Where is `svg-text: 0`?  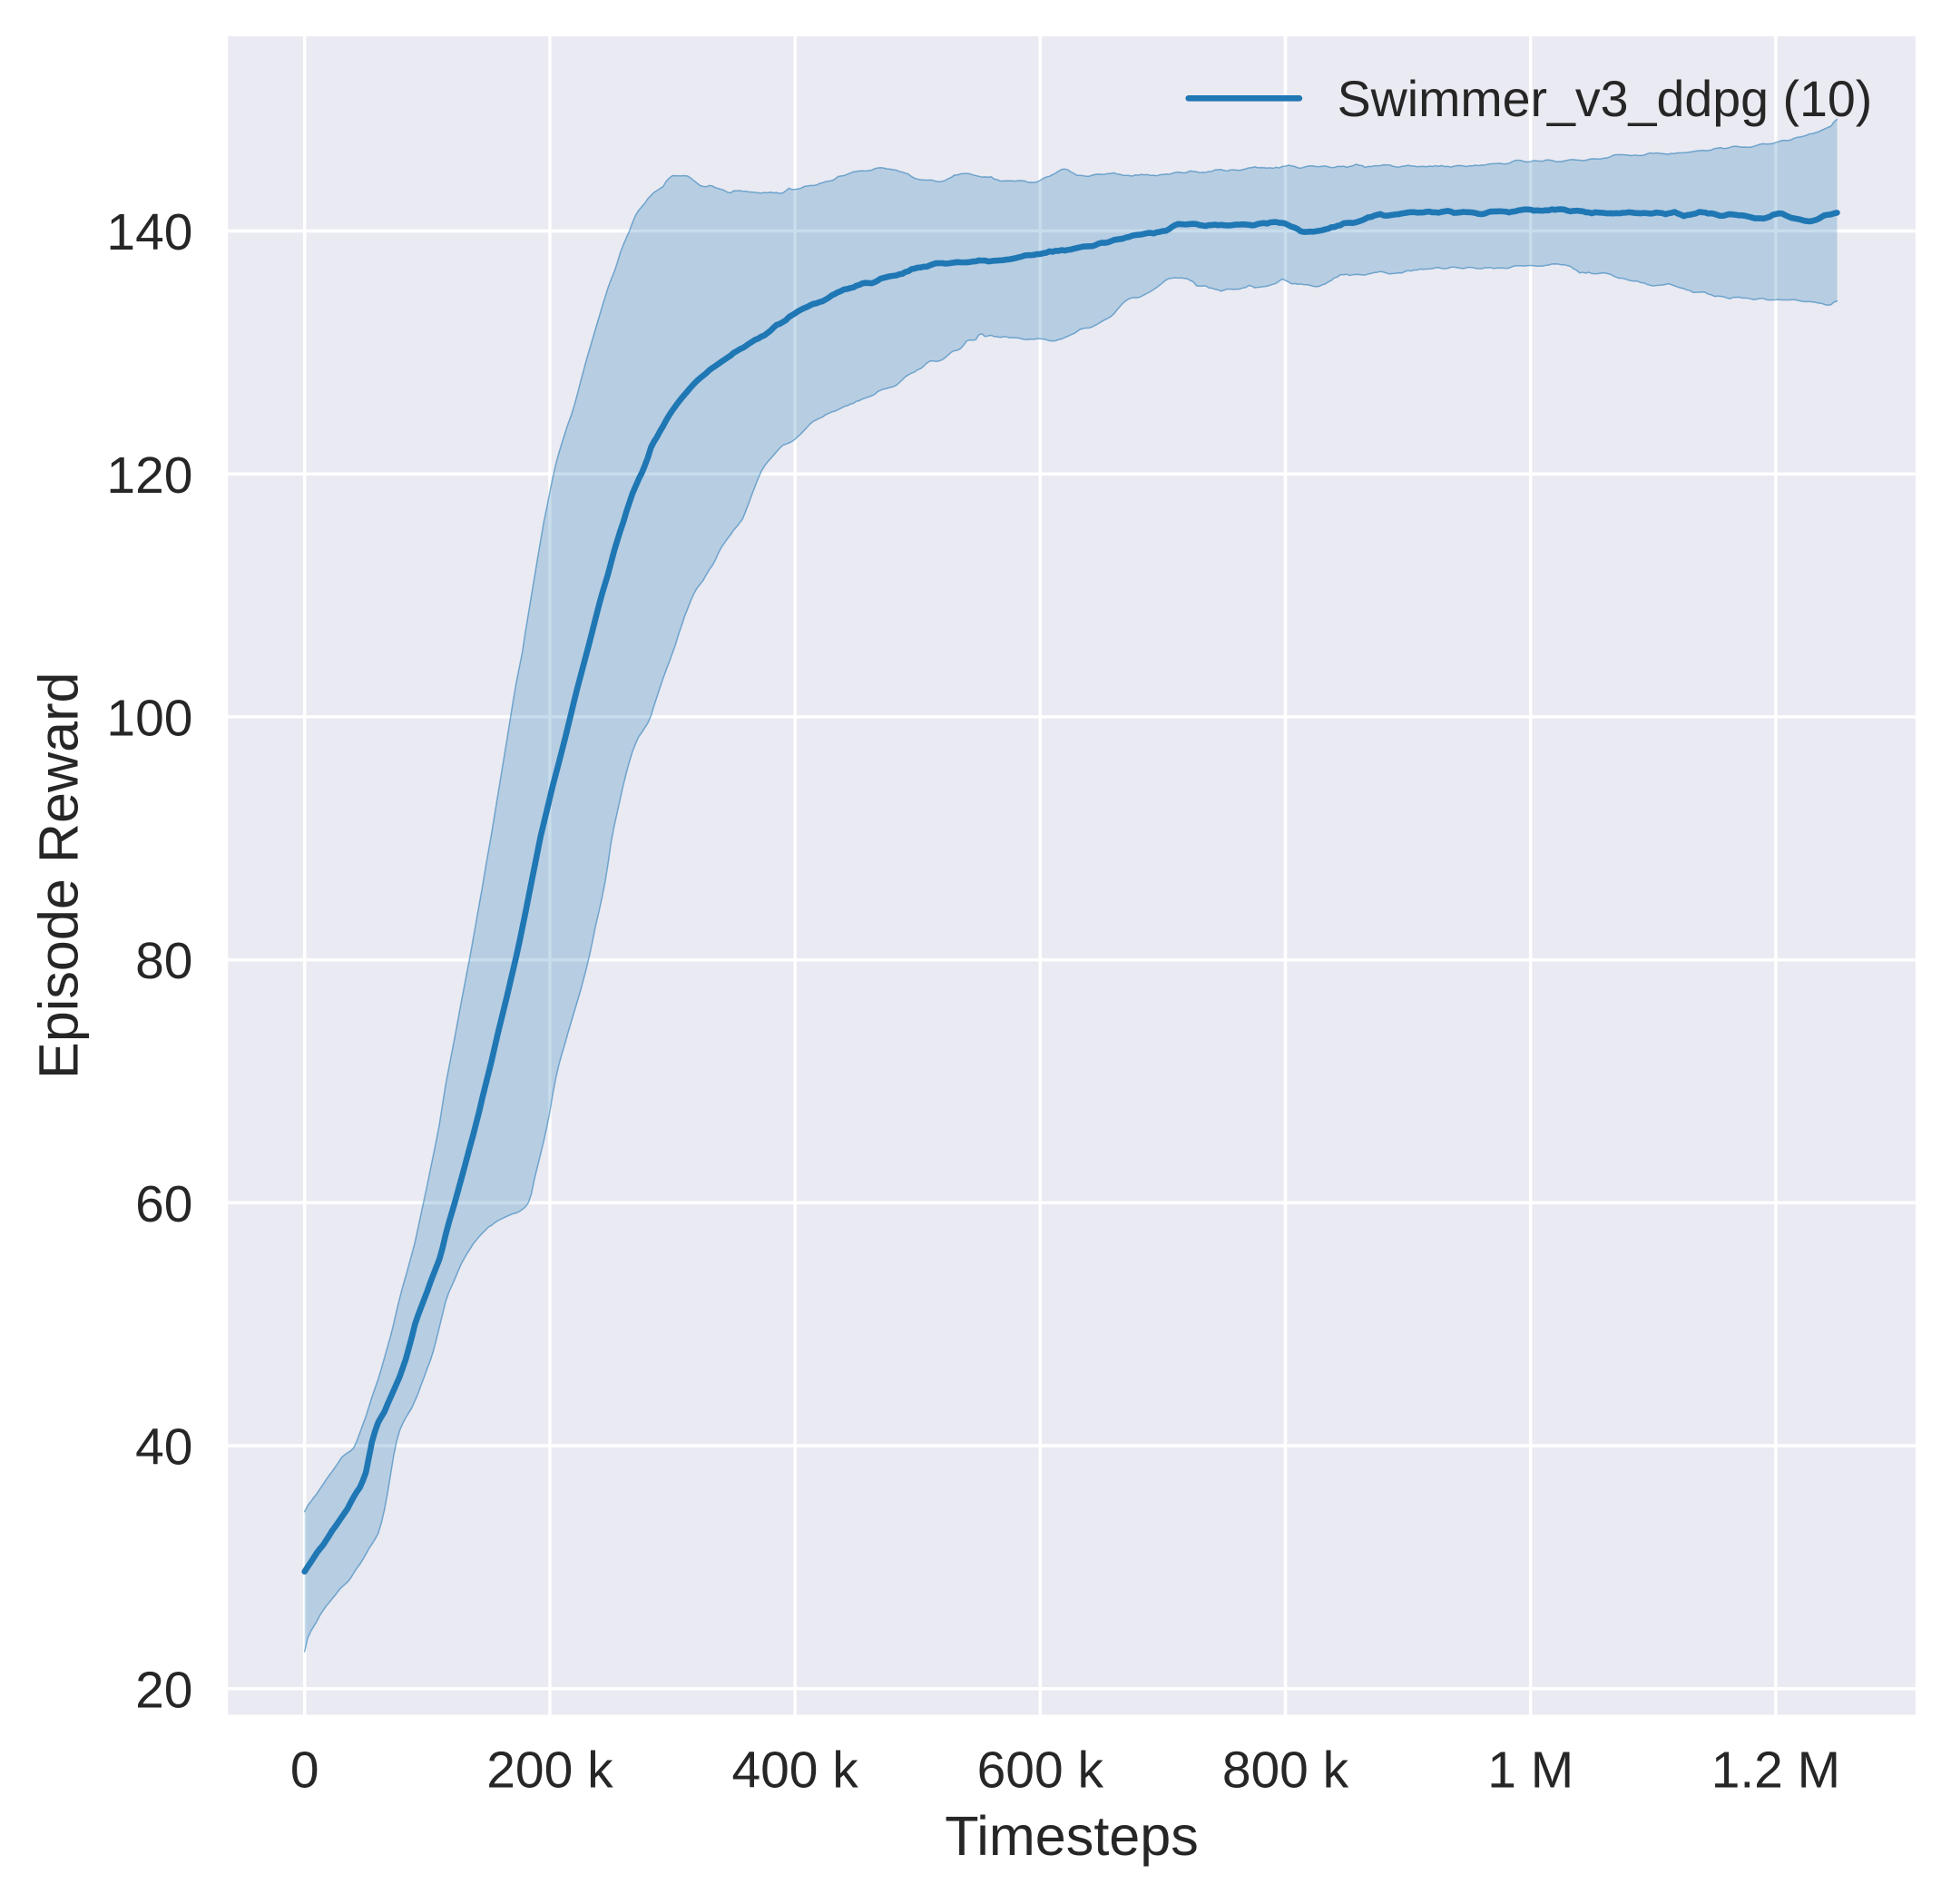 svg-text: 0 is located at coordinates (304, 1771).